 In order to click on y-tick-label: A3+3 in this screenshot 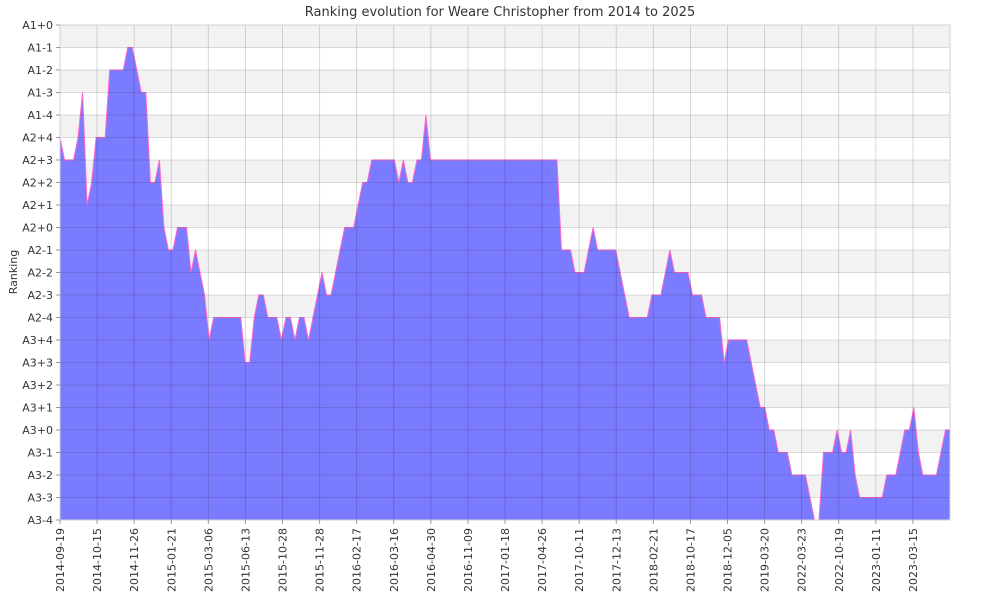, I will do `click(37, 363)`.